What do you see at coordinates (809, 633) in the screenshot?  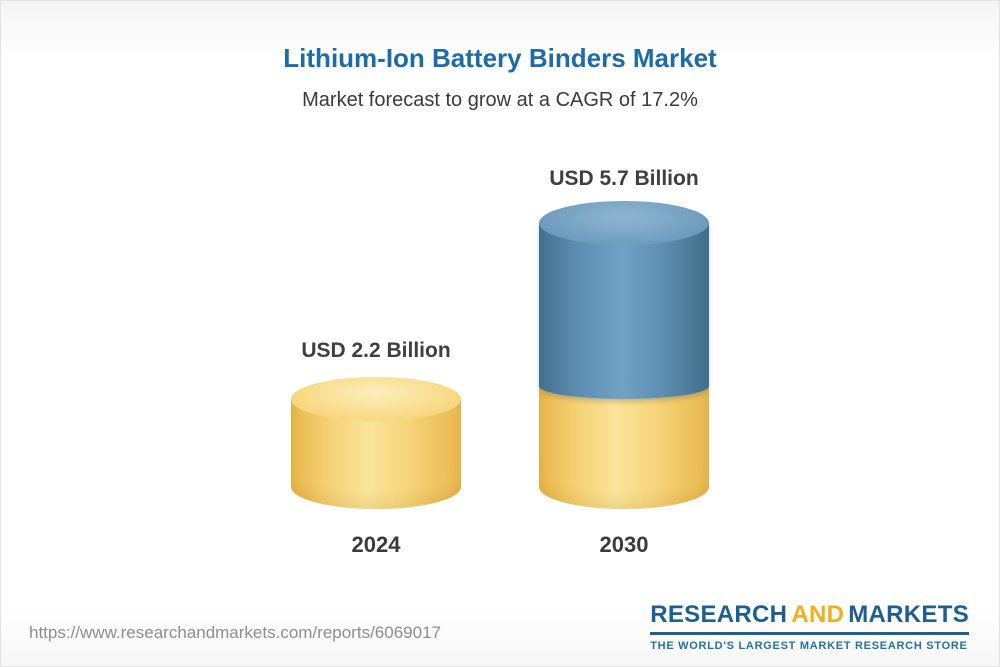 I see `brand-underline` at bounding box center [809, 633].